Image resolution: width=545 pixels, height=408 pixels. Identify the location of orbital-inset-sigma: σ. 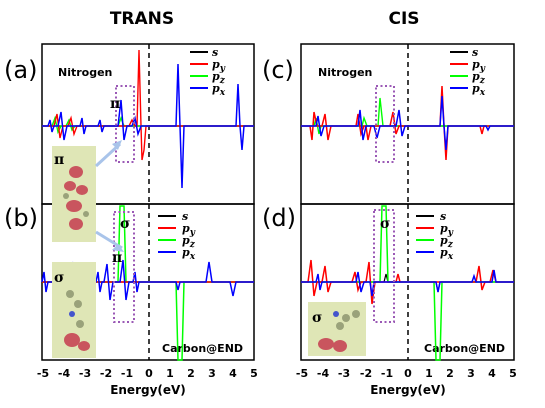
(74, 310).